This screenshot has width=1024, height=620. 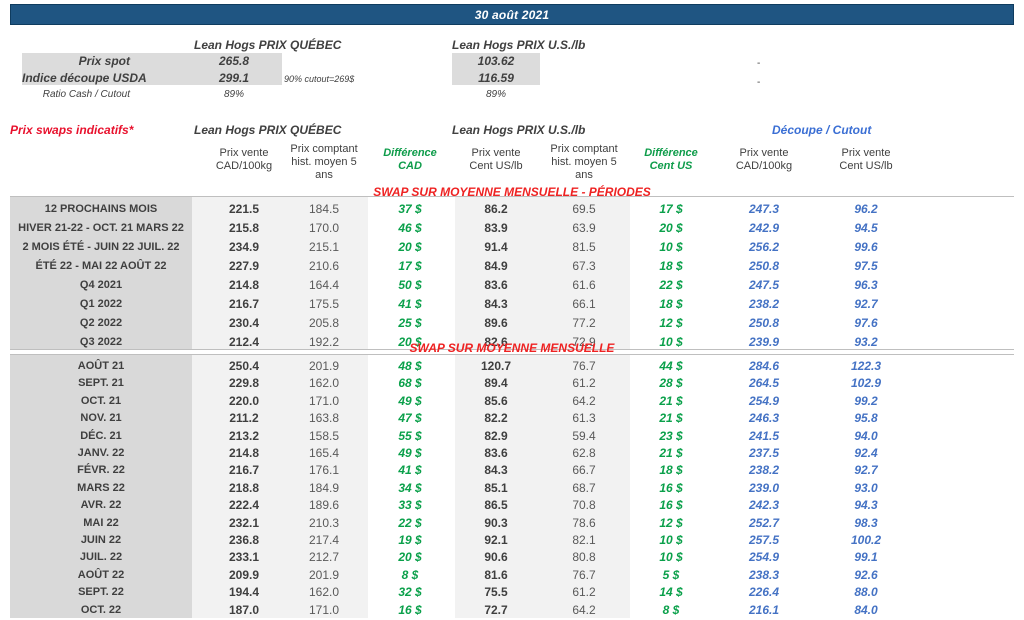 What do you see at coordinates (584, 285) in the screenshot?
I see `cell-c5: 61.6` at bounding box center [584, 285].